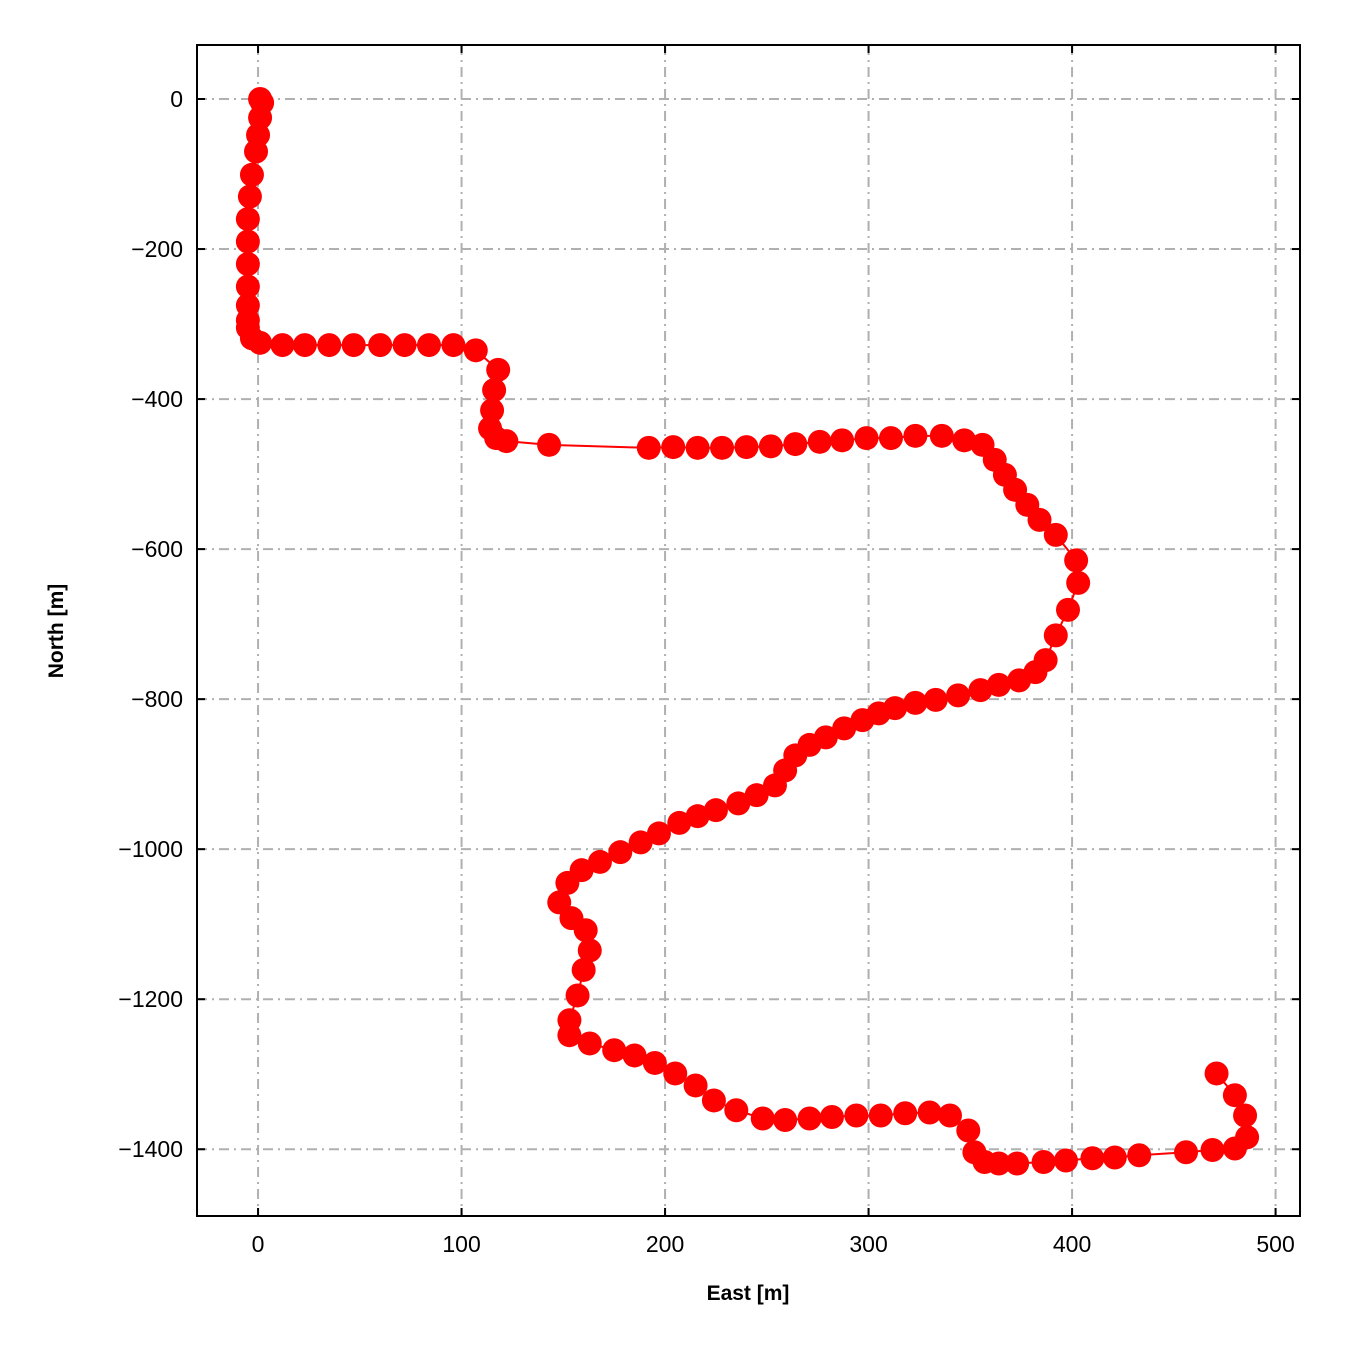 This screenshot has height=1350, width=1350. What do you see at coordinates (157, 399) in the screenshot?
I see `y-tick-label: −400` at bounding box center [157, 399].